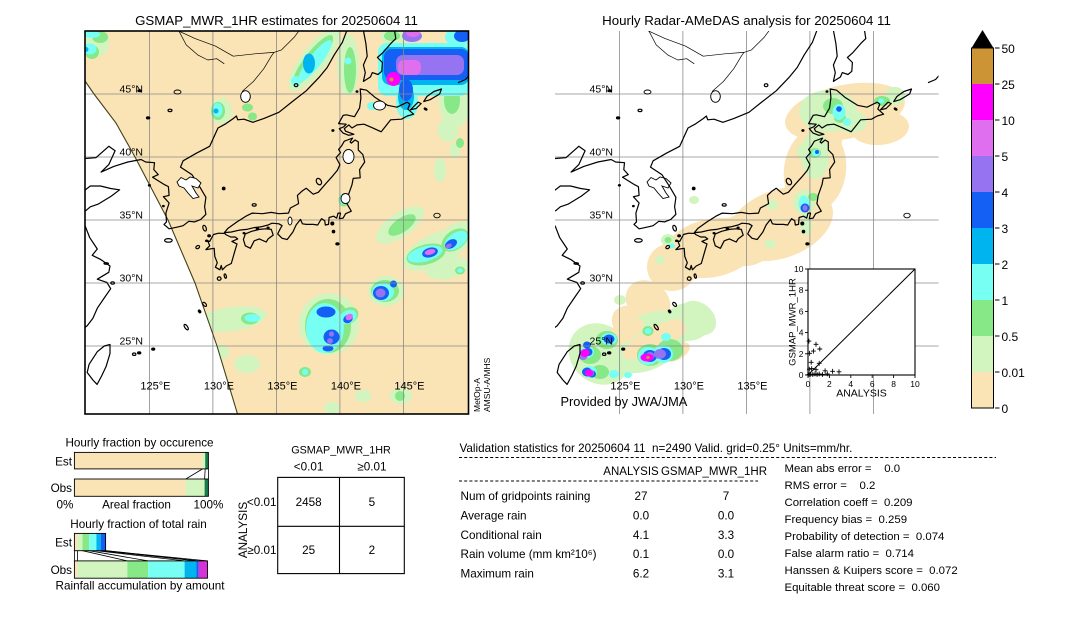  Describe the element at coordinates (1009, 49) in the screenshot. I see `svg-text: 50` at that location.